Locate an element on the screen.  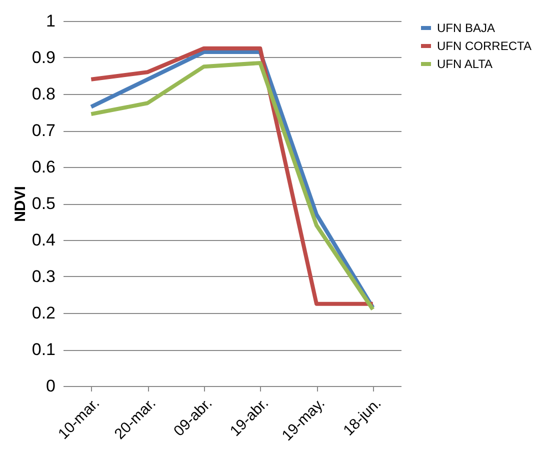
y-axis-title: NDVI is located at coordinates (20, 204).